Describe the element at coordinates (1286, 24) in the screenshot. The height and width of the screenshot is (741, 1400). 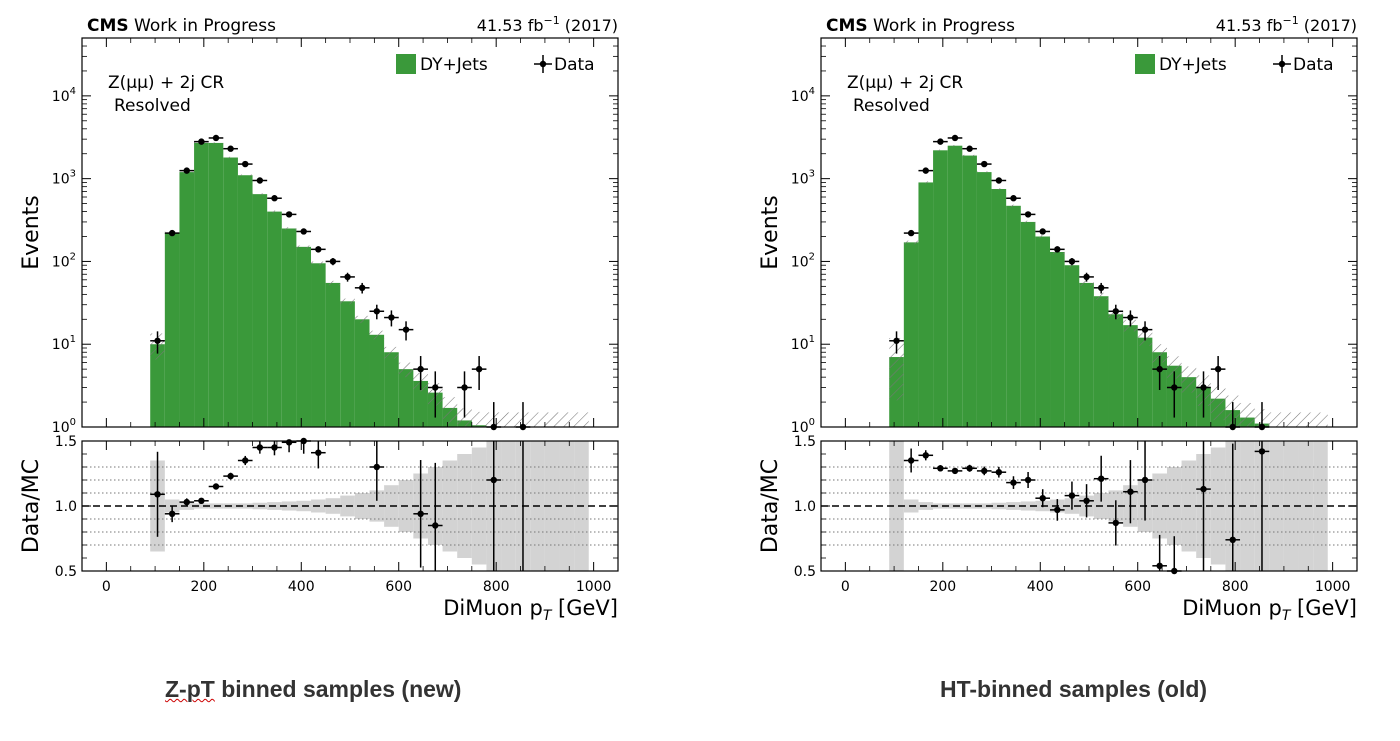
I see `lumi-label: 41.53 fb−1 (2017)` at that location.